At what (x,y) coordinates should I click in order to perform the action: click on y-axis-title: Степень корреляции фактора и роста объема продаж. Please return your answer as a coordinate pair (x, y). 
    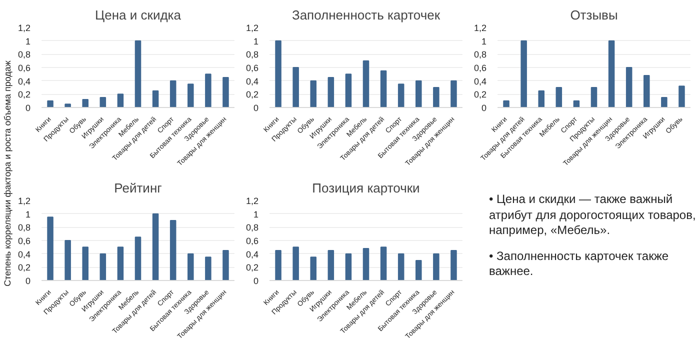
    Looking at the image, I should click on (7, 173).